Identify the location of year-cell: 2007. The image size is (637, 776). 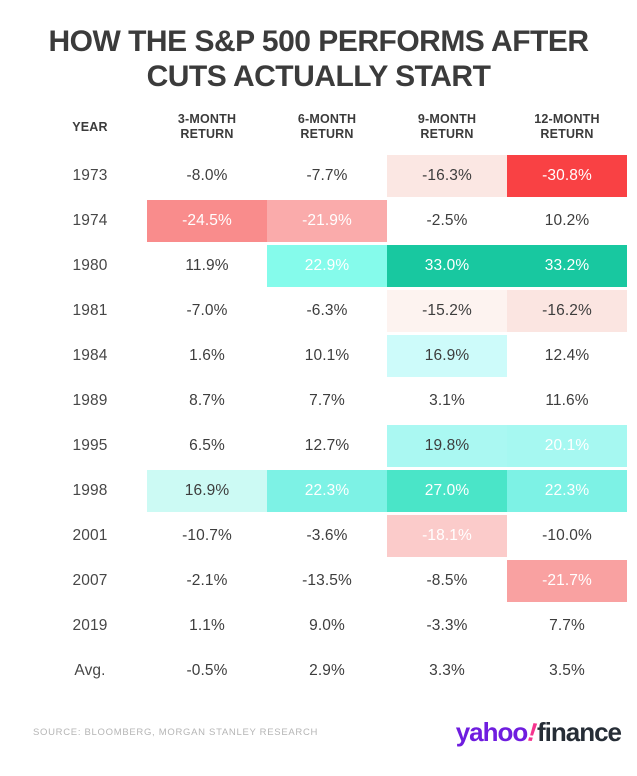
(90, 580).